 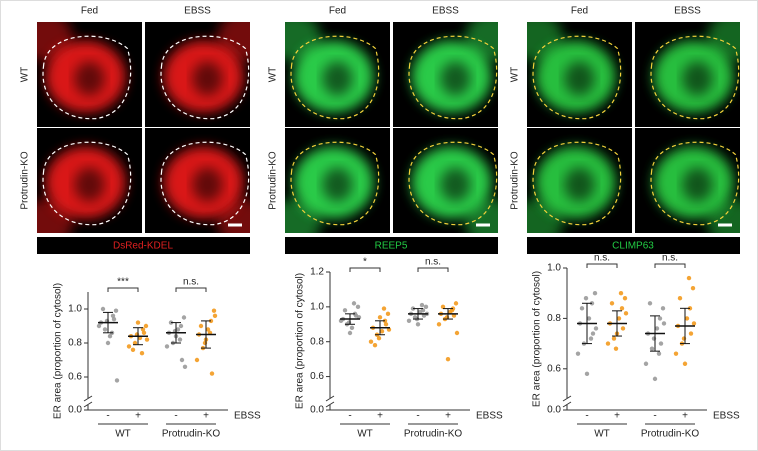 What do you see at coordinates (365, 262) in the screenshot?
I see `significance-label: *` at bounding box center [365, 262].